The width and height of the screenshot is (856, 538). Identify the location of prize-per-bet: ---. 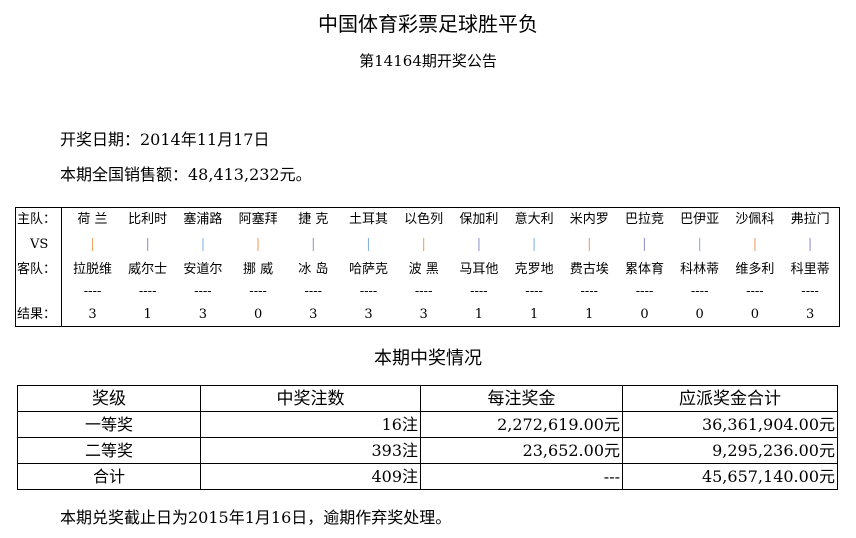
(521, 476).